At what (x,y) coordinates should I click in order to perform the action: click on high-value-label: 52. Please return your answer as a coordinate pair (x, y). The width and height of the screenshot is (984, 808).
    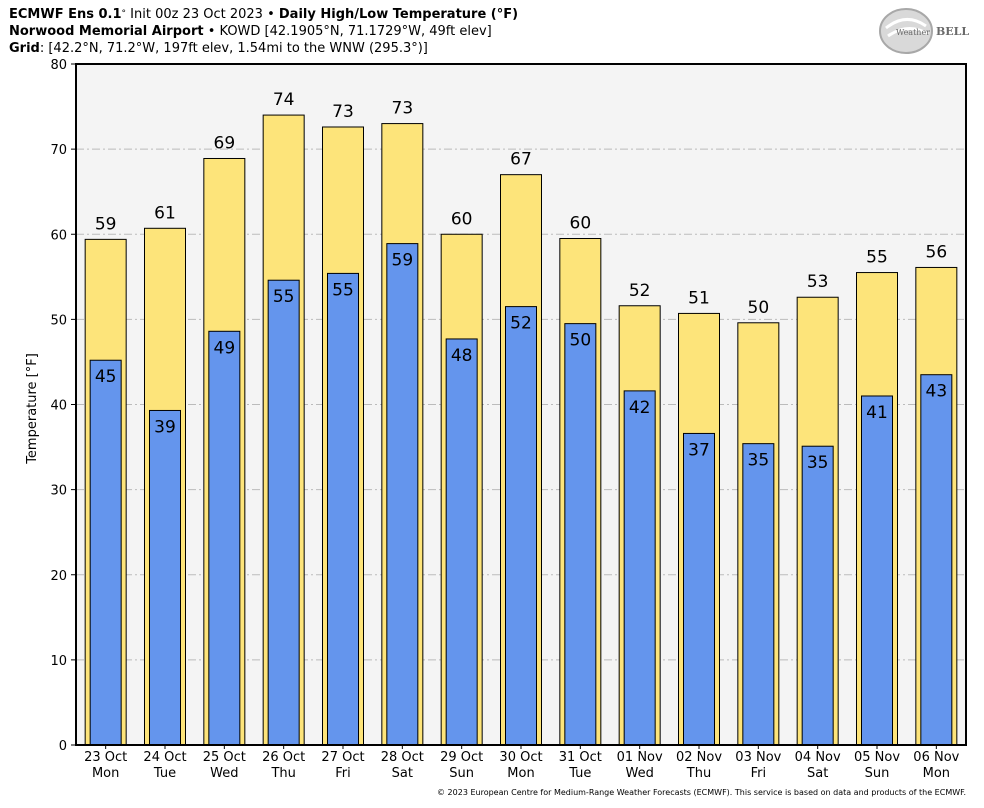
    Looking at the image, I should click on (640, 291).